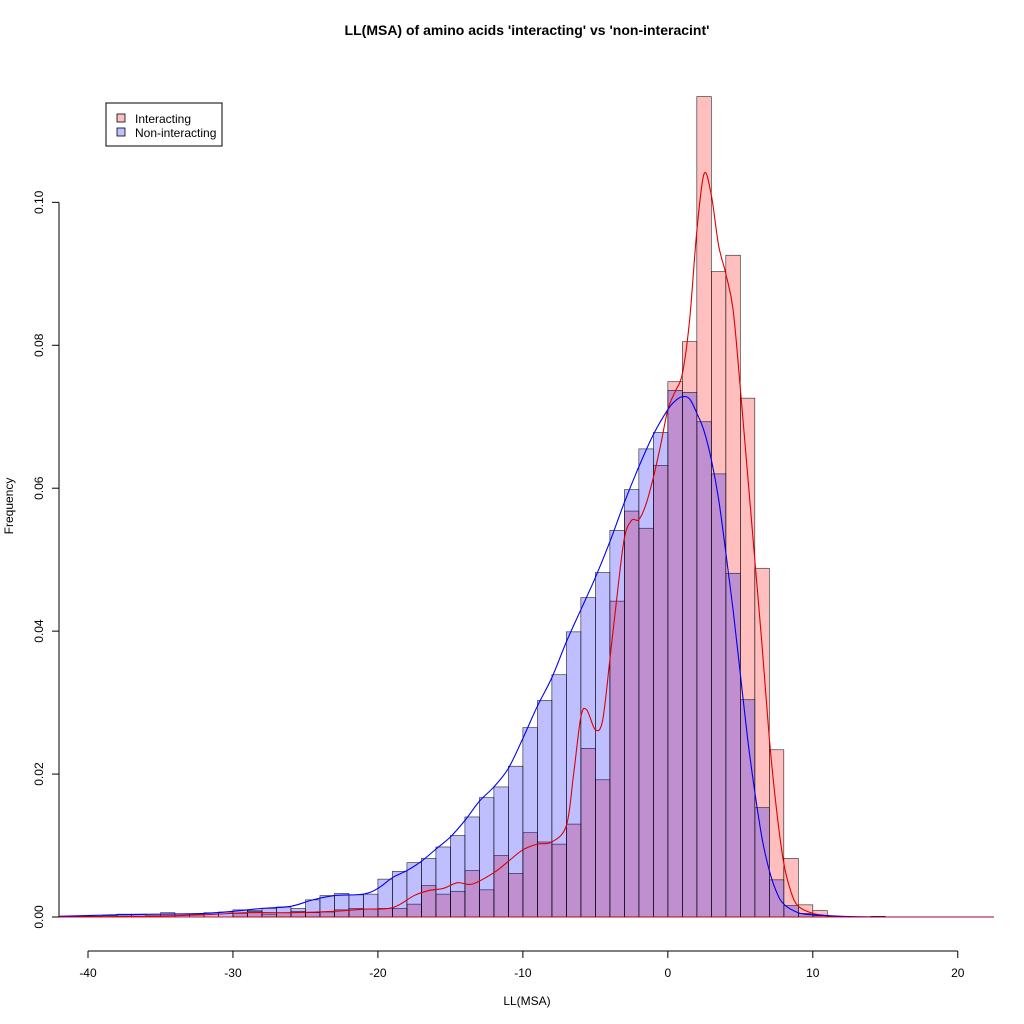 Image resolution: width=1024 pixels, height=1024 pixels. Describe the element at coordinates (523, 973) in the screenshot. I see `x-tick-label: -10` at that location.